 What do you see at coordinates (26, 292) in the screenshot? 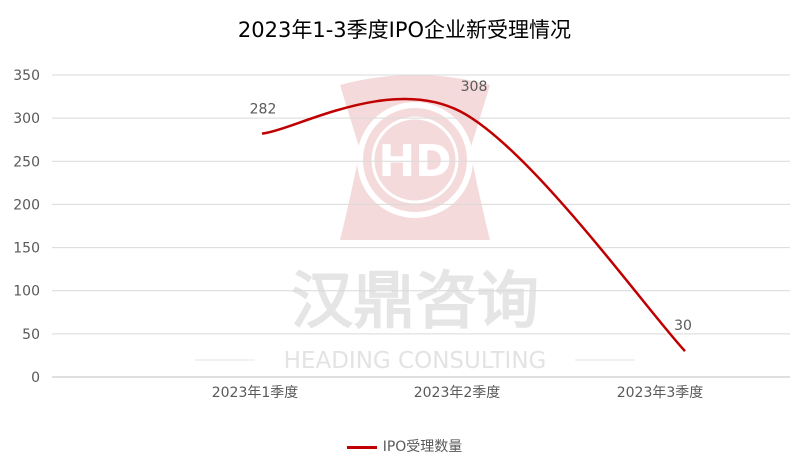
I see `y-tick-label: 100` at bounding box center [26, 292].